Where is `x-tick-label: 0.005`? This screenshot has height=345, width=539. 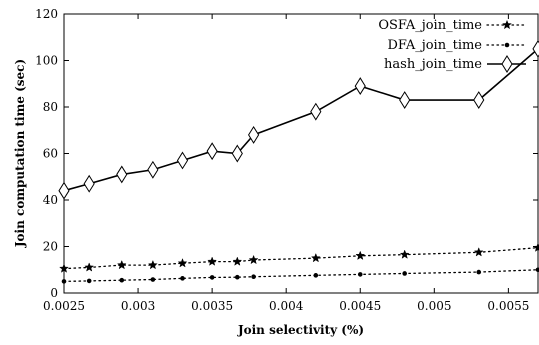 x-tick-label: 0.005 is located at coordinates (434, 306).